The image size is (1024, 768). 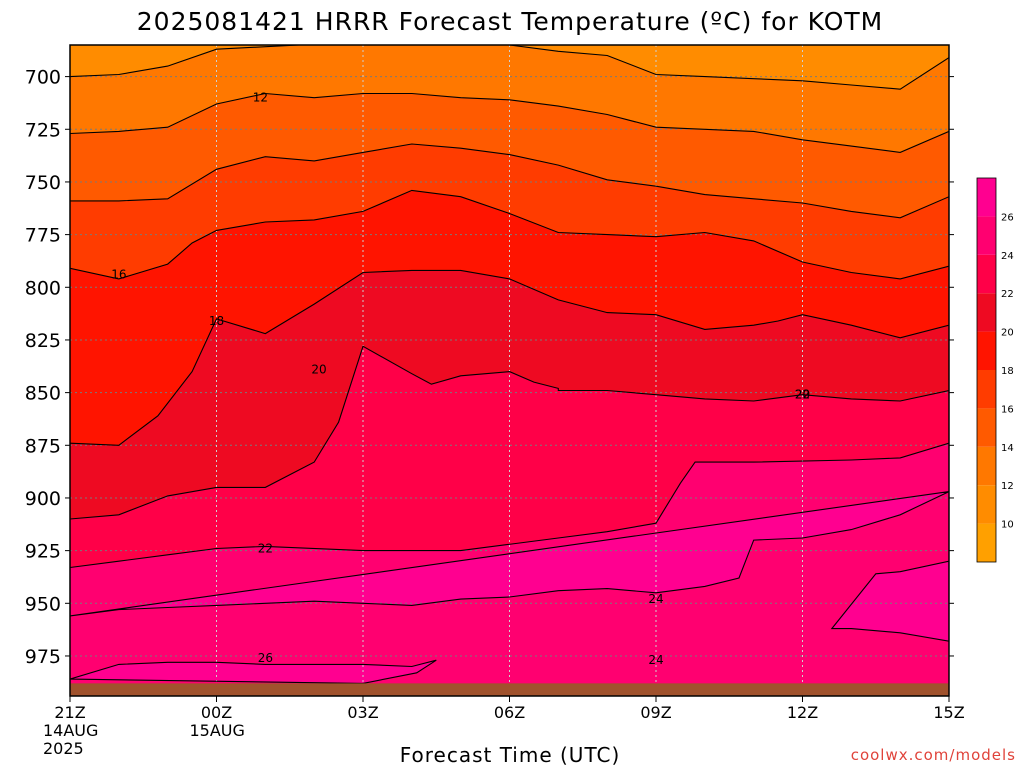 I want to click on terrain-layer, so click(x=509, y=689).